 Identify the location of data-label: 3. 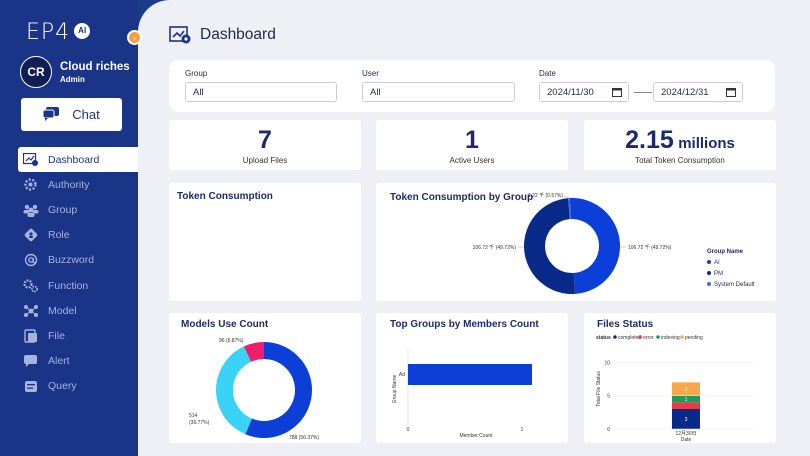
(686, 420).